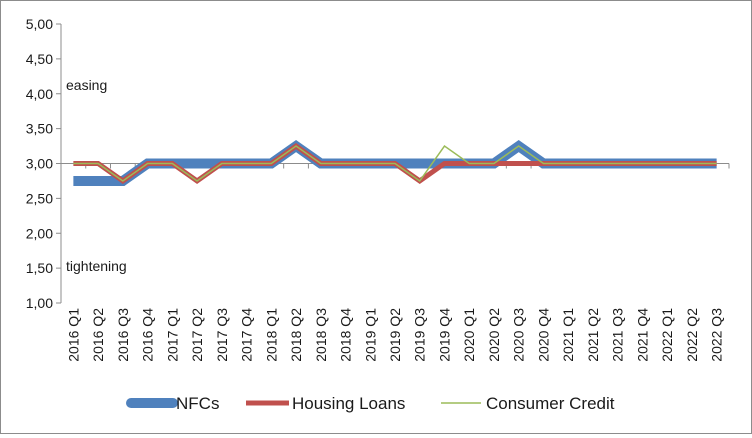 This screenshot has height=438, width=752. What do you see at coordinates (39, 59) in the screenshot?
I see `y-tick-label: 4,50` at bounding box center [39, 59].